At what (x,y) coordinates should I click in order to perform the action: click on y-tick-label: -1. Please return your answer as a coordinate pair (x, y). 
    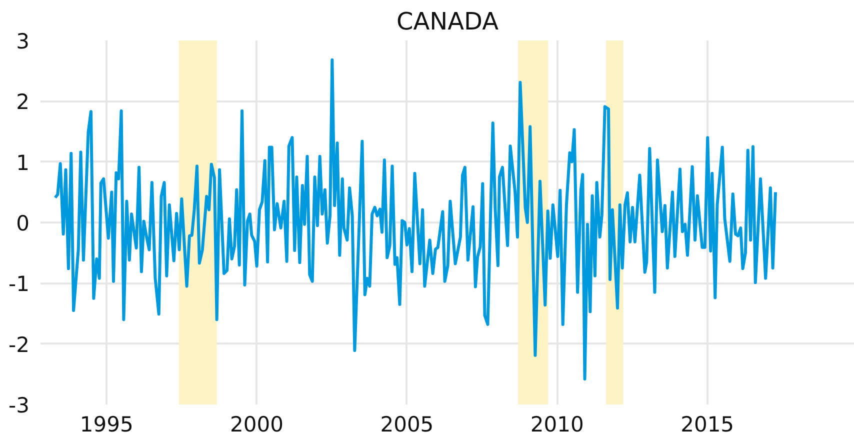
    Looking at the image, I should click on (19, 284).